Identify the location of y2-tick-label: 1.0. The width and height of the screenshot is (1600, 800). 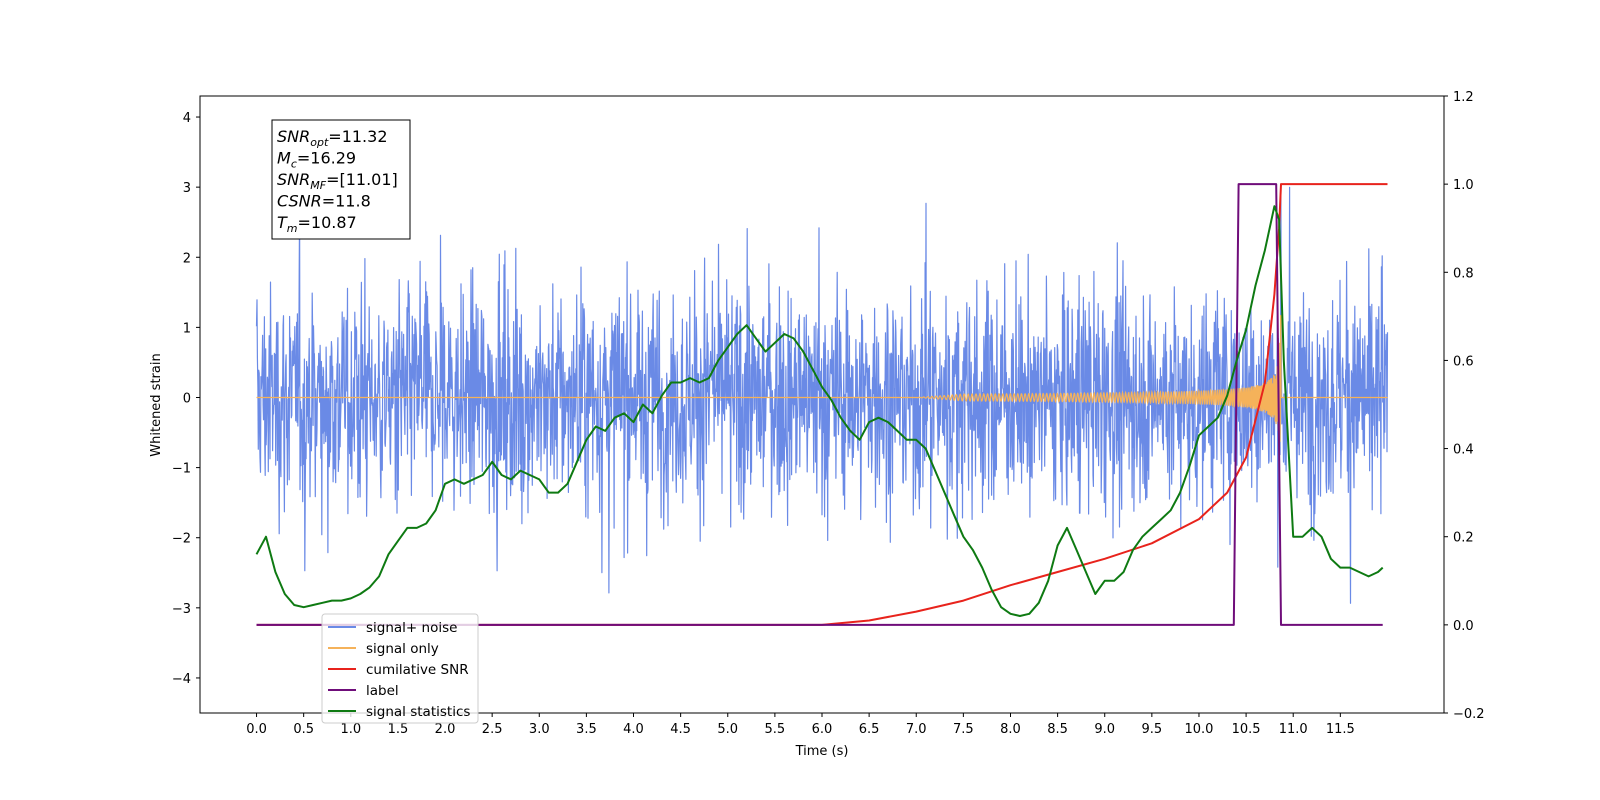
(1463, 185).